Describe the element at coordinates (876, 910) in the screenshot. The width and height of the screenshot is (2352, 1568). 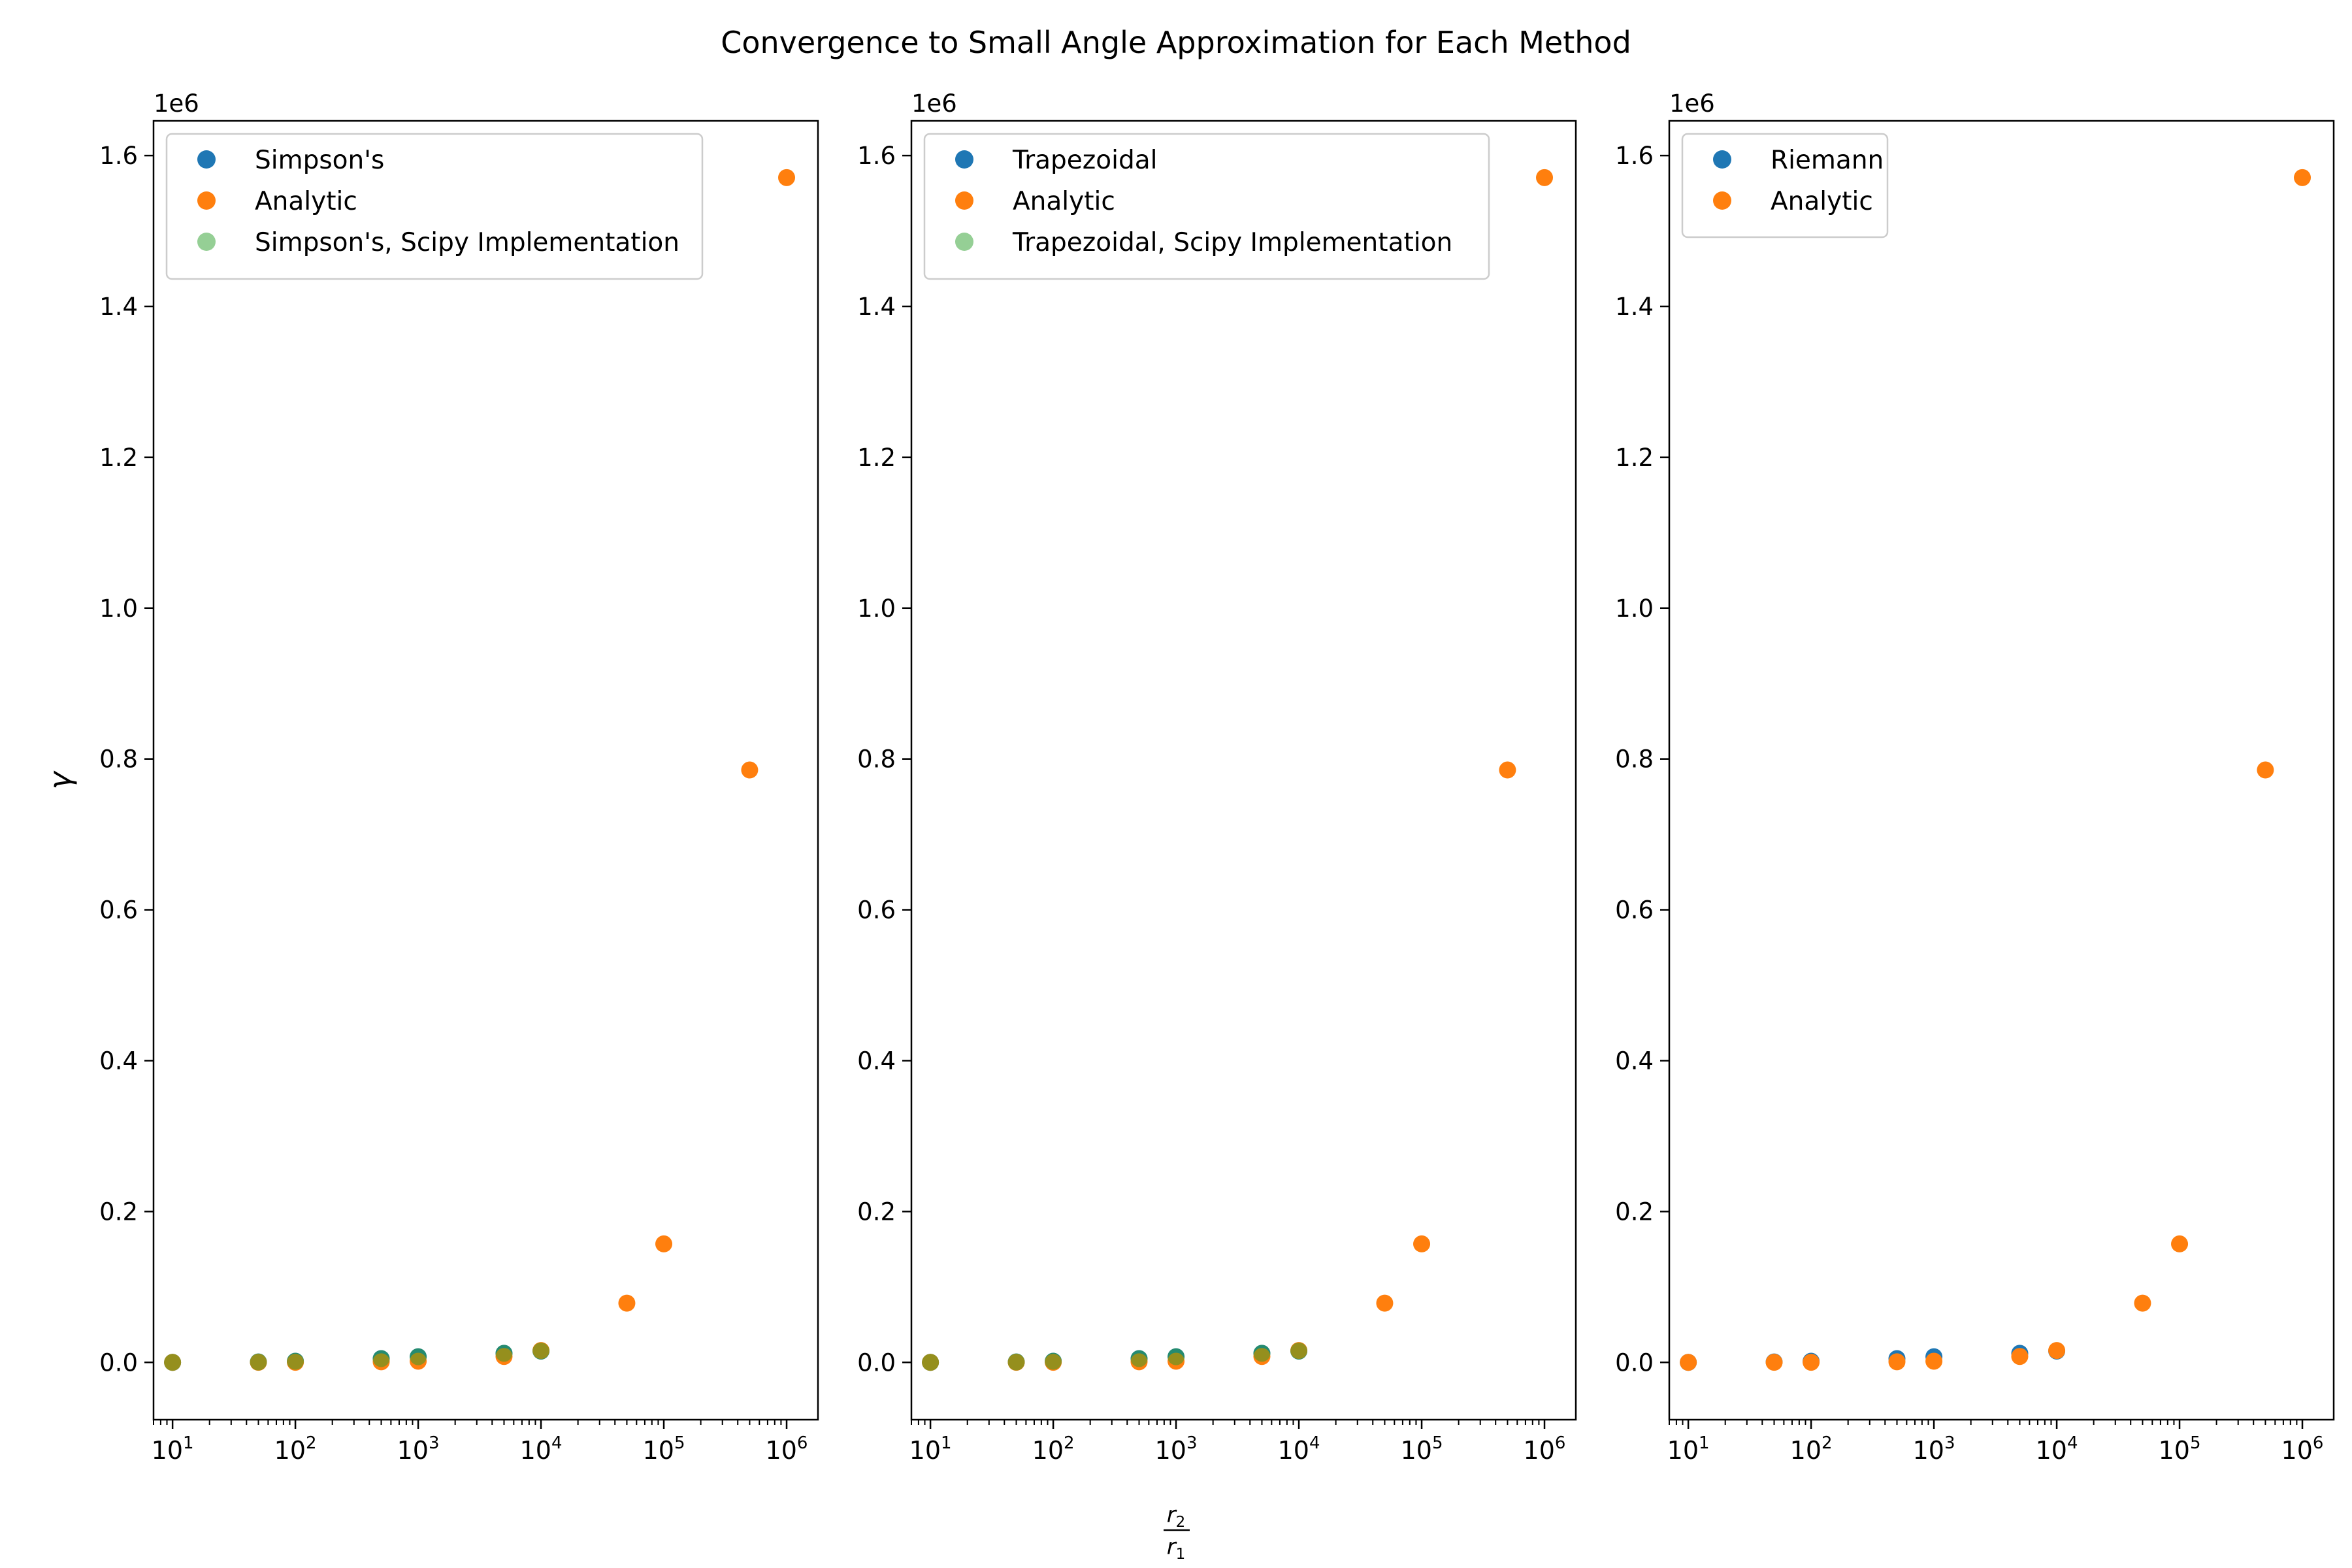
I see `y-tick-label: 0.6` at that location.